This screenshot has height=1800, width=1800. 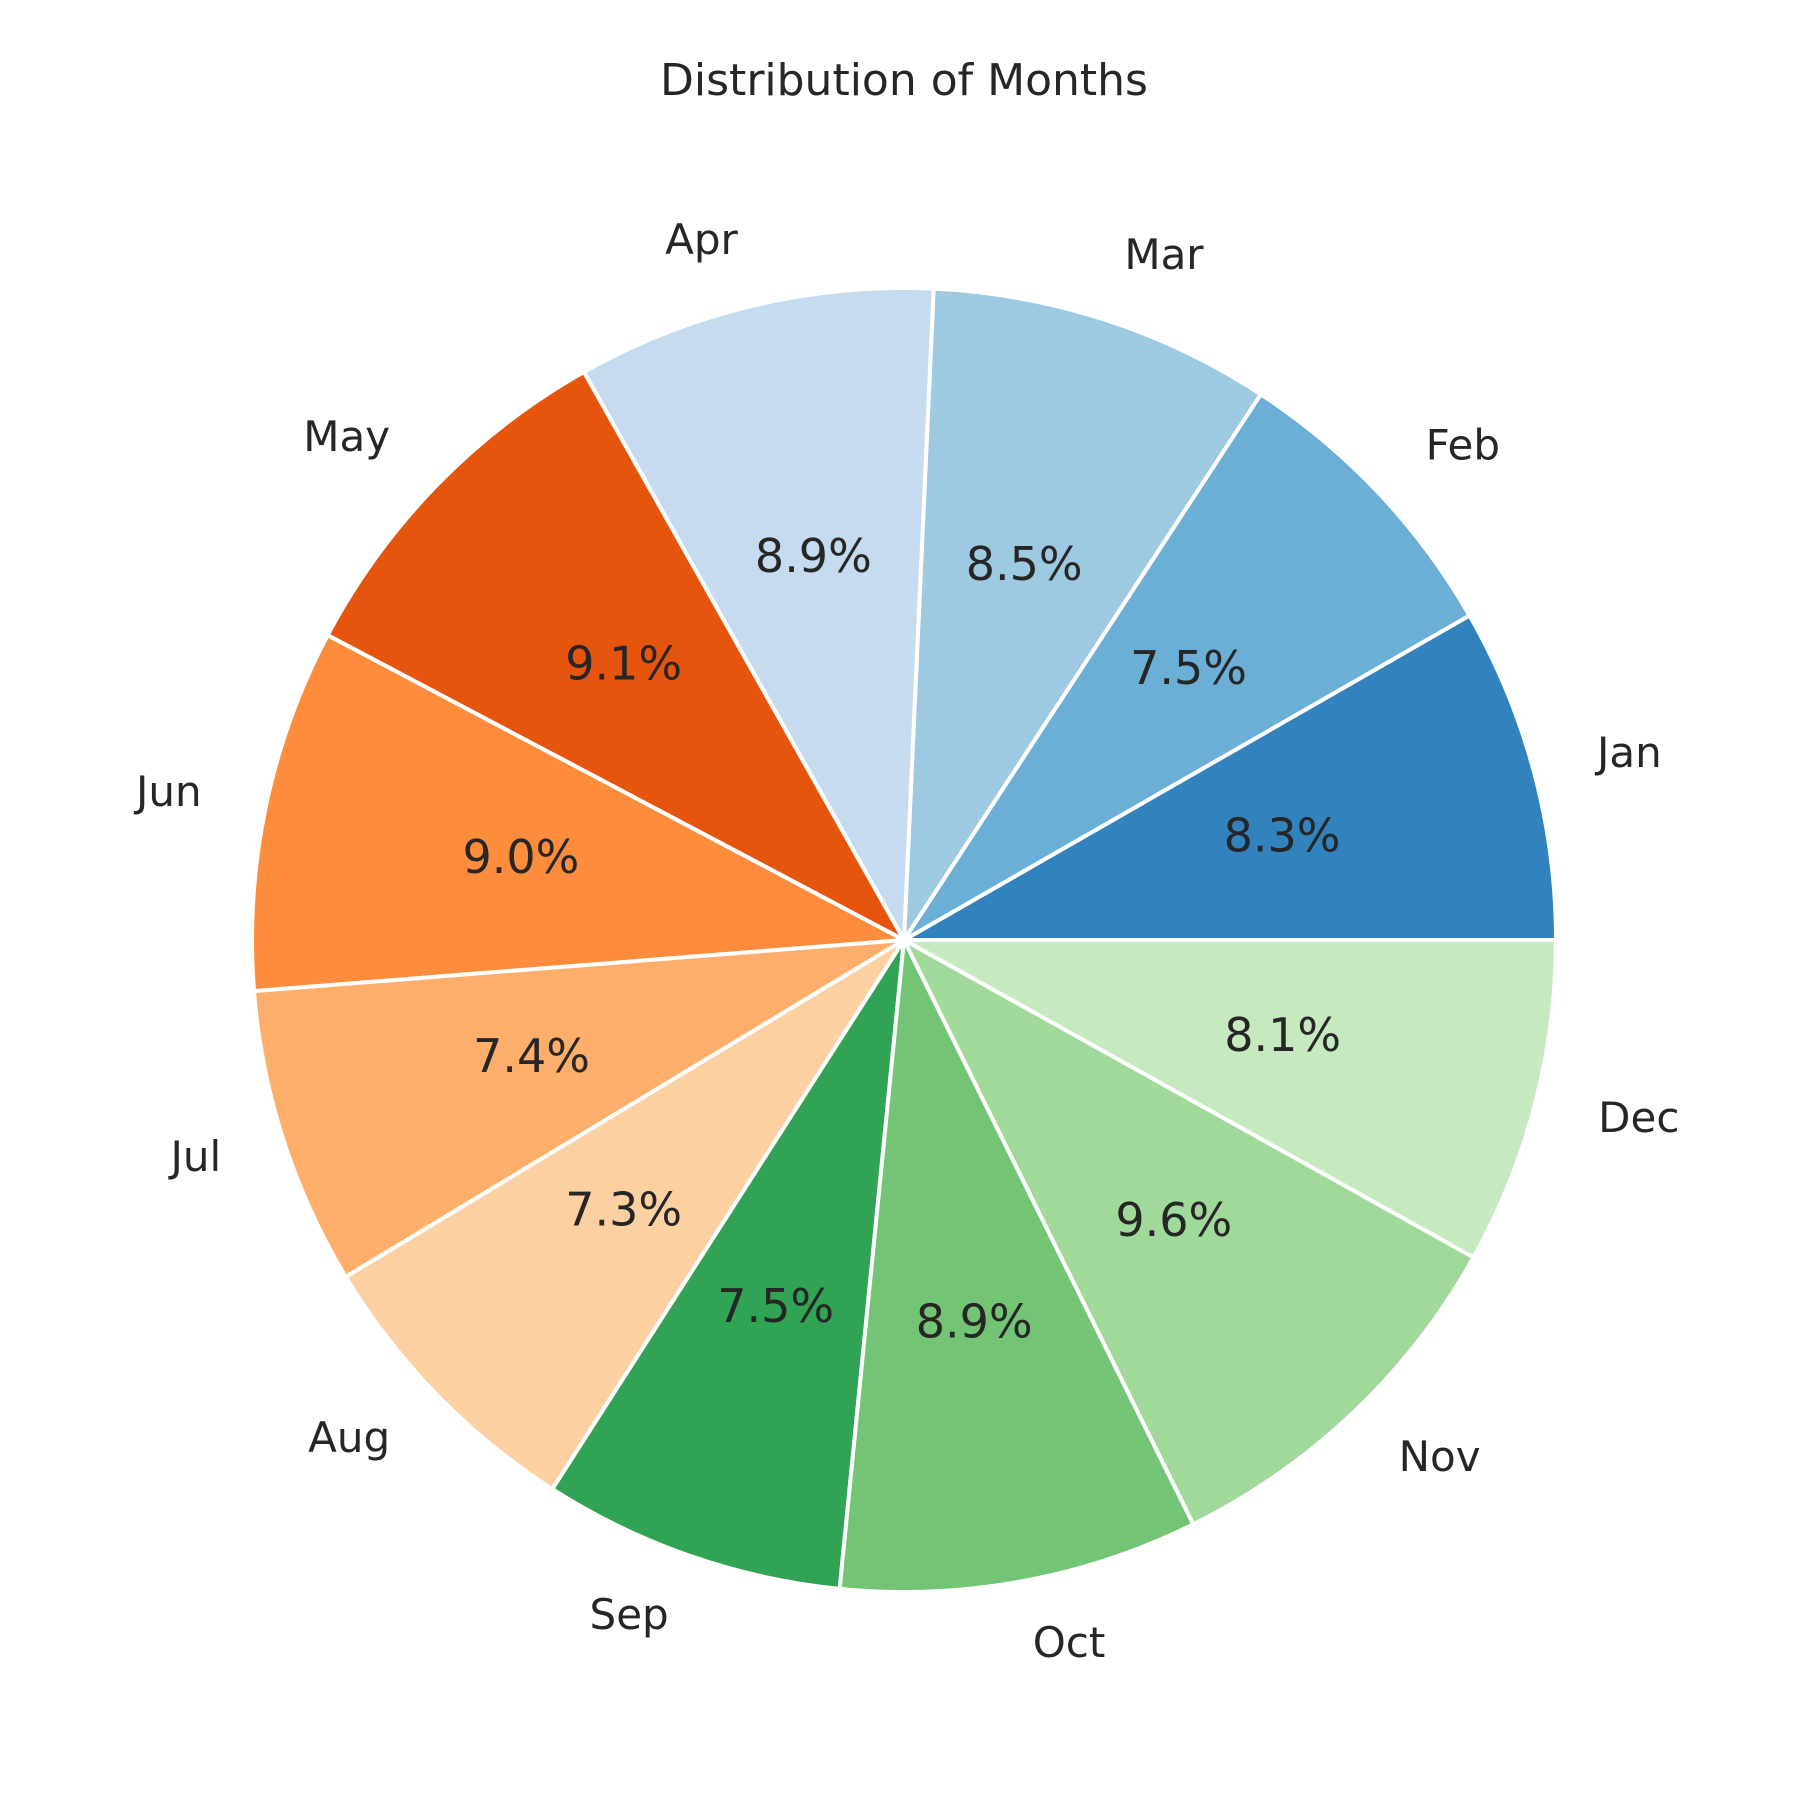 What do you see at coordinates (1164, 254) in the screenshot?
I see `slice-label-mar: Mar` at bounding box center [1164, 254].